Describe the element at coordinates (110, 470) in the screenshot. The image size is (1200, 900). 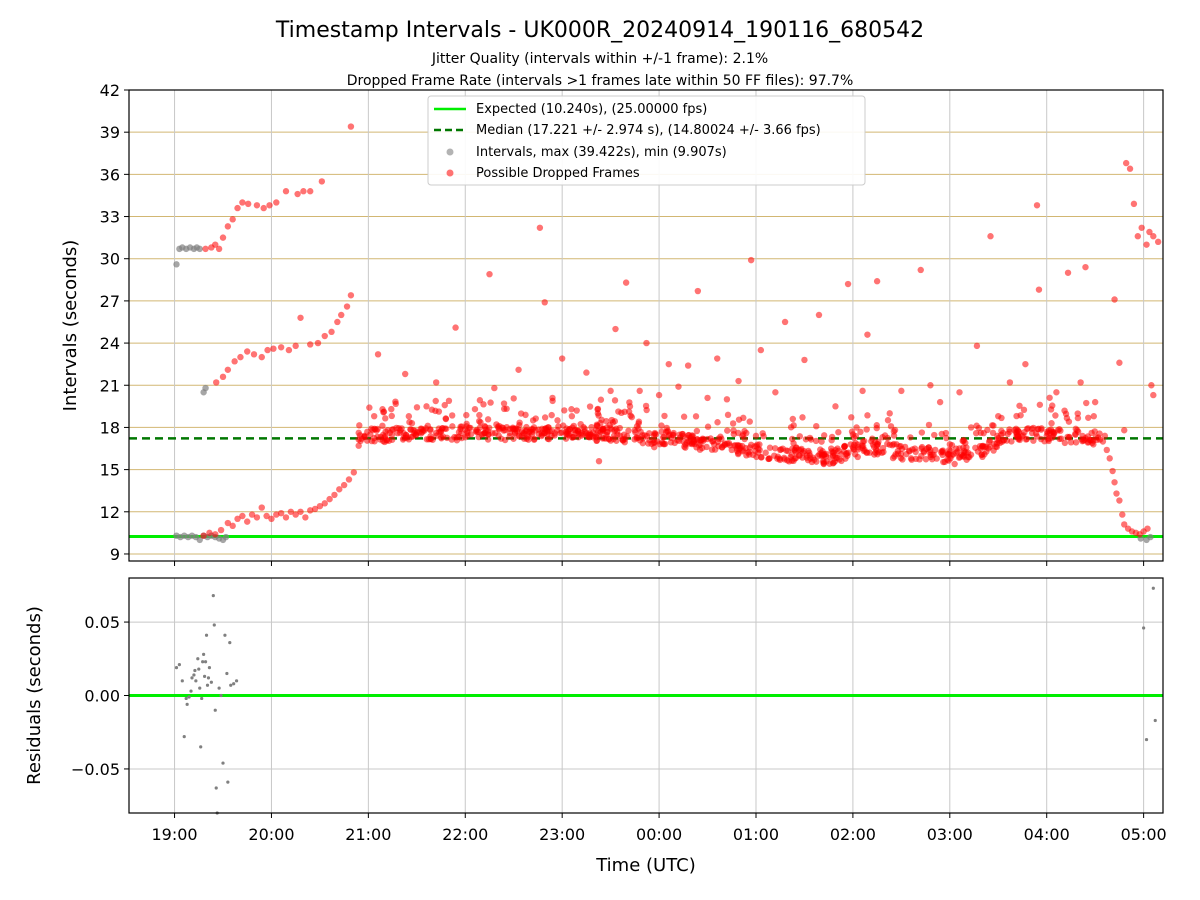
I see `y-tick-label: 15` at that location.